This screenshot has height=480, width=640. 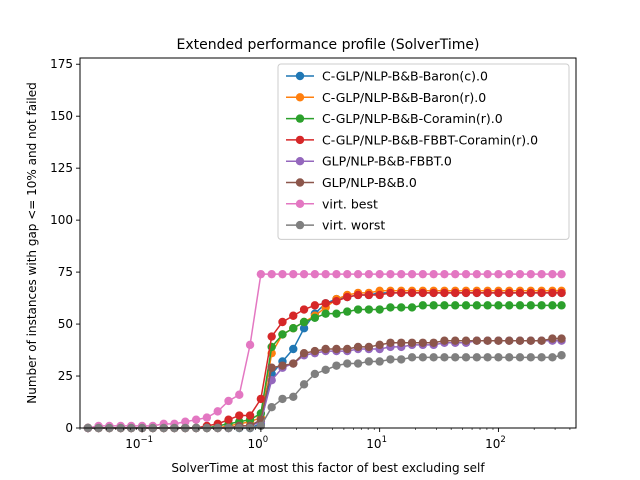 What do you see at coordinates (495, 443) in the screenshot?
I see `x-tick-label: 10²` at bounding box center [495, 443].